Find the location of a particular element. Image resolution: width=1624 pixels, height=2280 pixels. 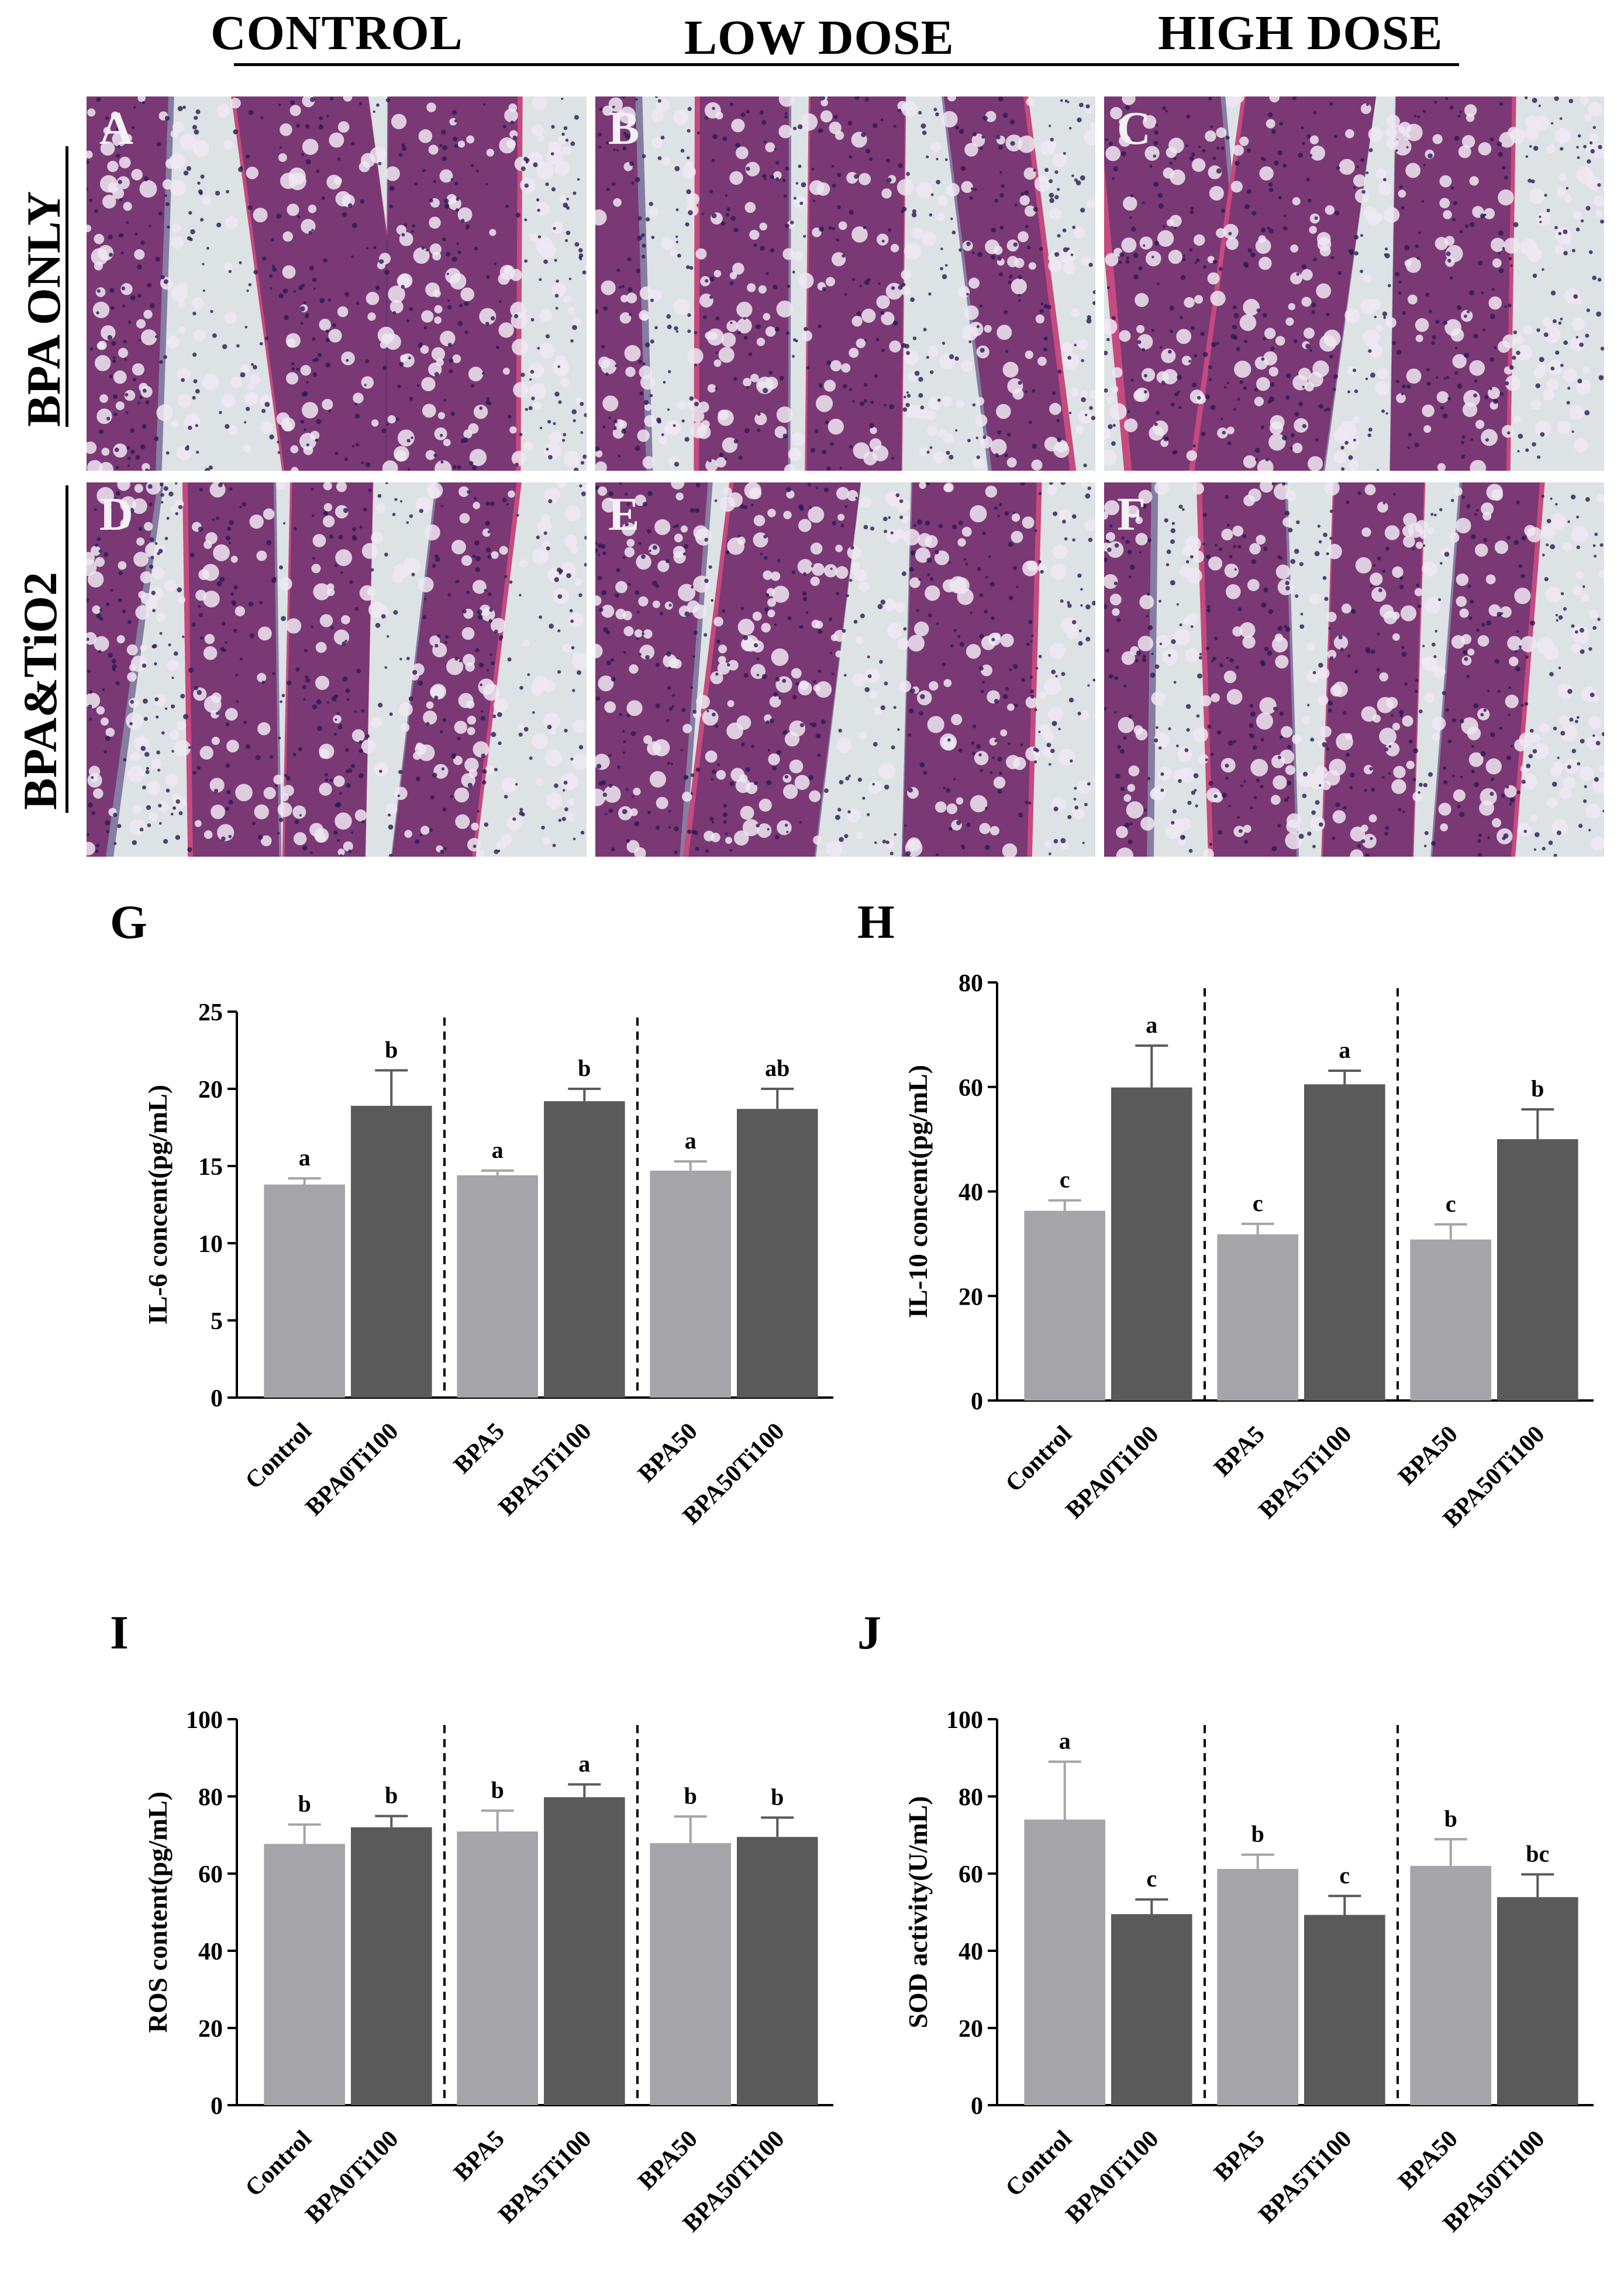

micrograph-panel-f: F is located at coordinates (1354, 669).